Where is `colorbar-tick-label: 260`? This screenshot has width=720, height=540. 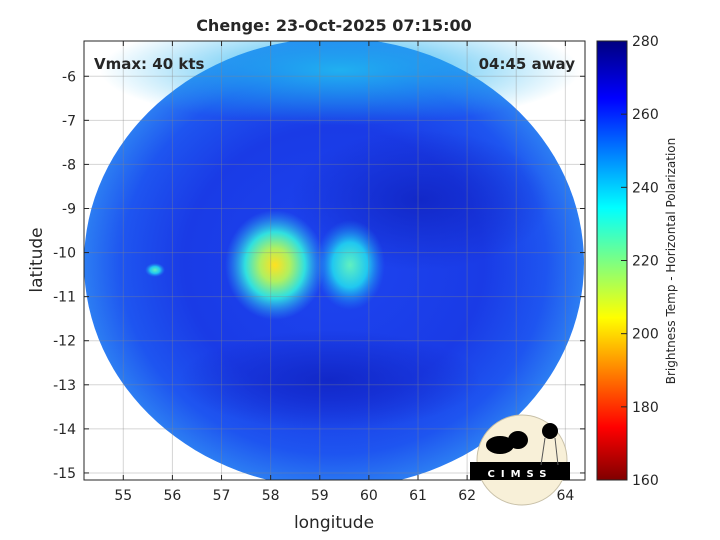 colorbar-tick-label: 260 is located at coordinates (645, 115).